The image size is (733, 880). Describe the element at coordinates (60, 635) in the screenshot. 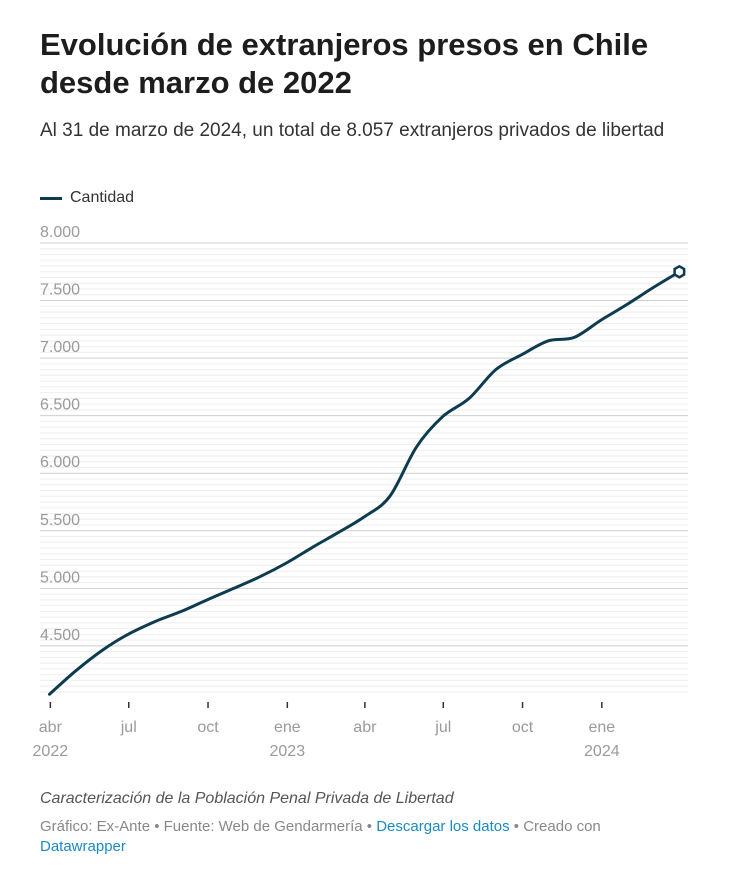

I see `y-tick-label: 4.500` at that location.